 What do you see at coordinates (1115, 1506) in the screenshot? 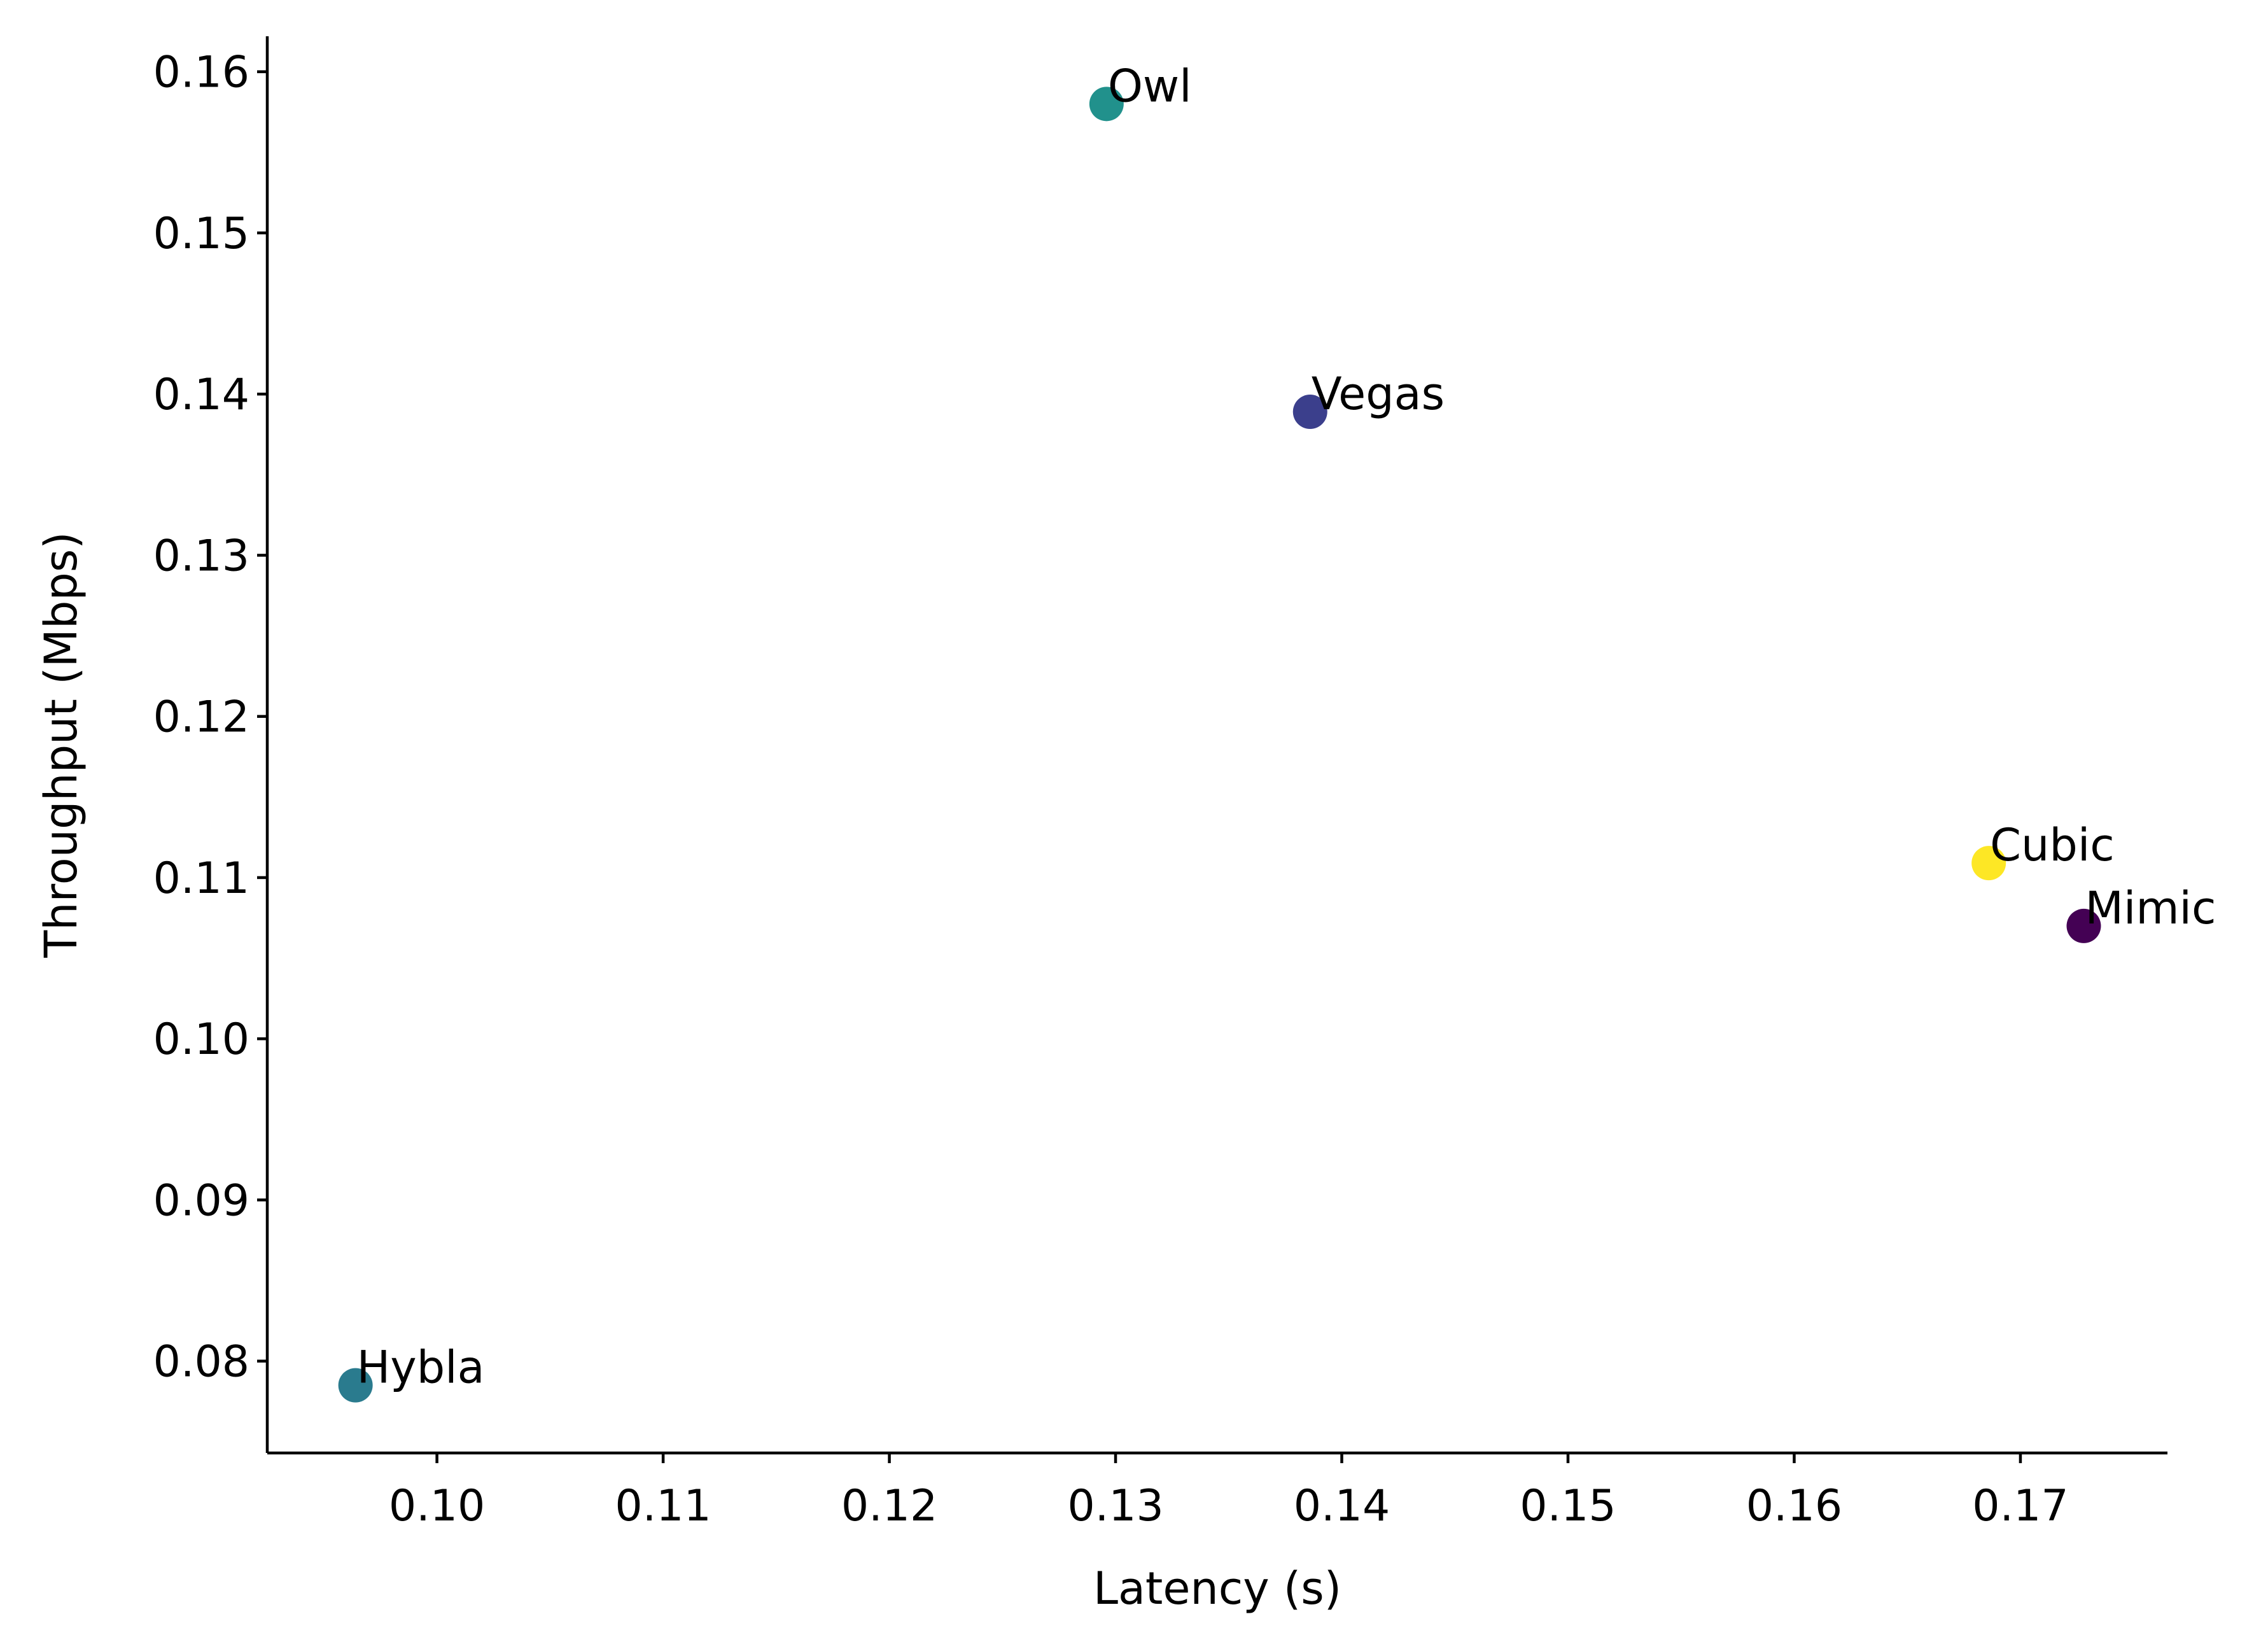
I see `x-tick-label: 0.13` at bounding box center [1115, 1506].